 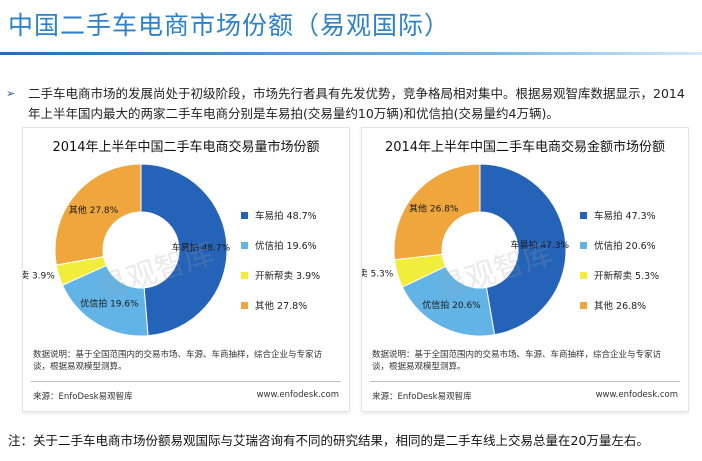 What do you see at coordinates (281, 306) in the screenshot?
I see `legend-label: 其他 27.8%` at bounding box center [281, 306].